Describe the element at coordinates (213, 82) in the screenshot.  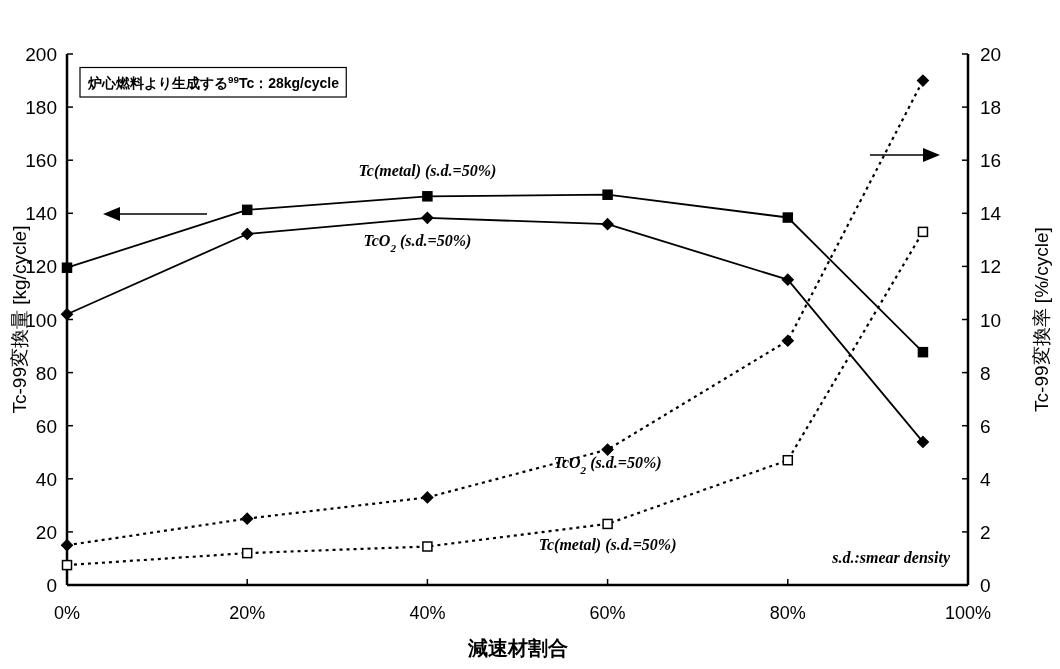
I see `annotation: 炉心燃料より生成する$^{99}$Tc：28kg/cycle` at that location.